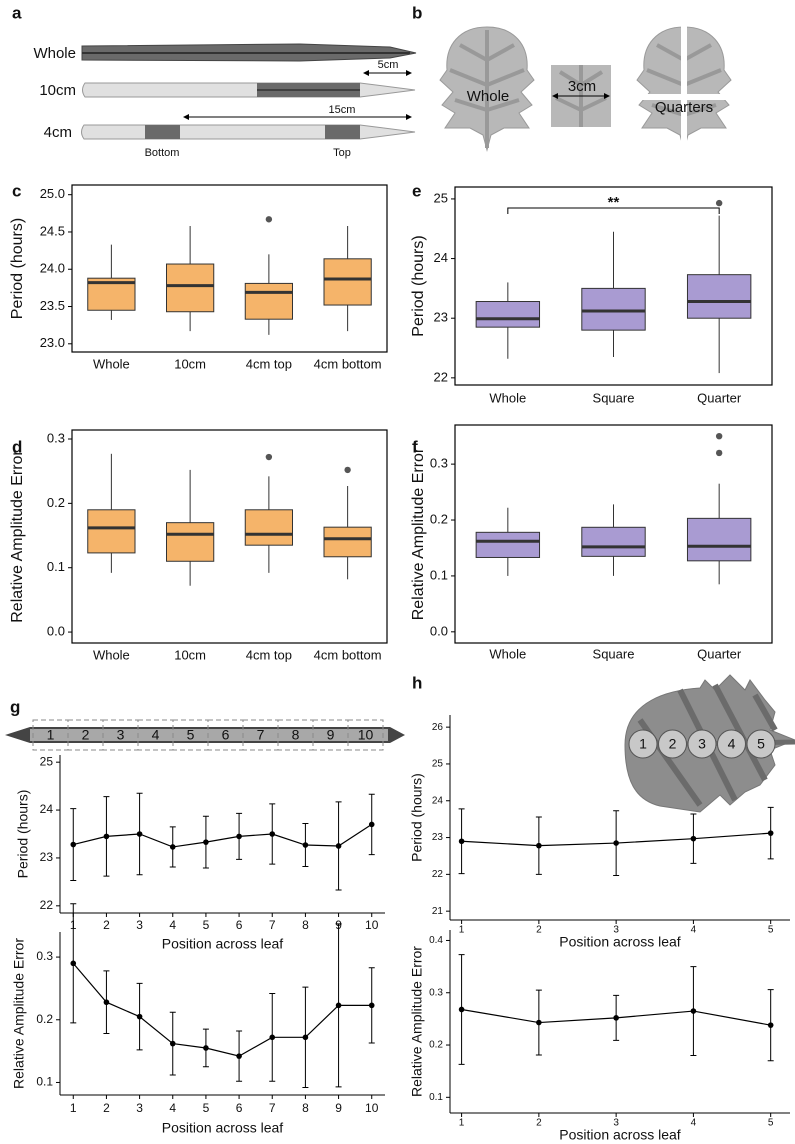  I want to click on segment-label: 10, so click(366, 735).